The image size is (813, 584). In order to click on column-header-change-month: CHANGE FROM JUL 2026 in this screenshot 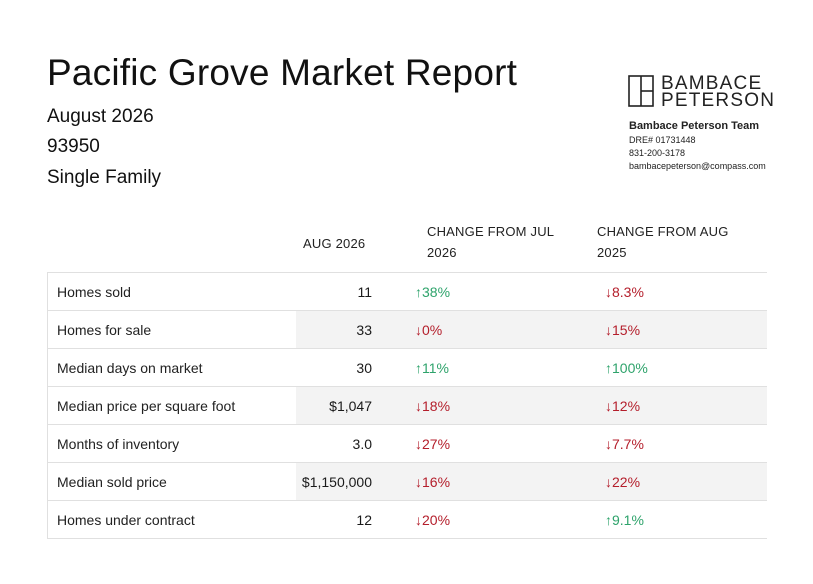, I will do `click(490, 242)`.